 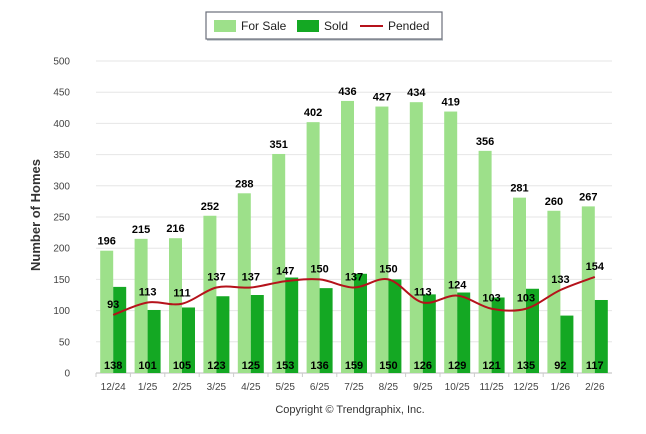 I want to click on y-tick-label: 150, so click(x=61, y=280).